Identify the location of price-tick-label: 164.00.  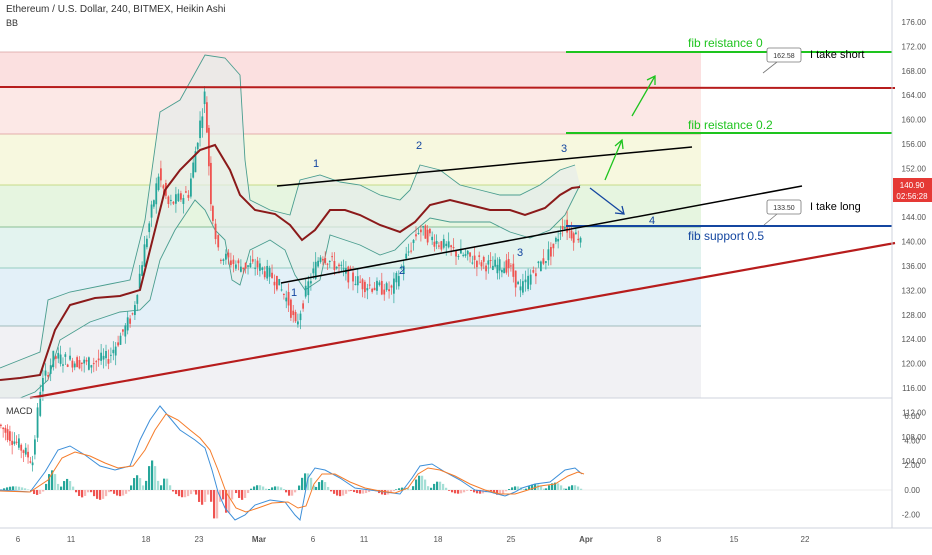
(914, 95).